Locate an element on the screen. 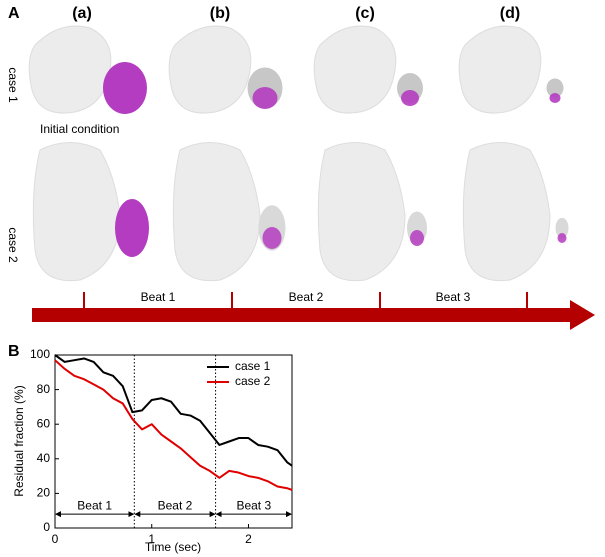 Image resolution: width=605 pixels, height=557 pixels. column-label: (c) is located at coordinates (365, 13).